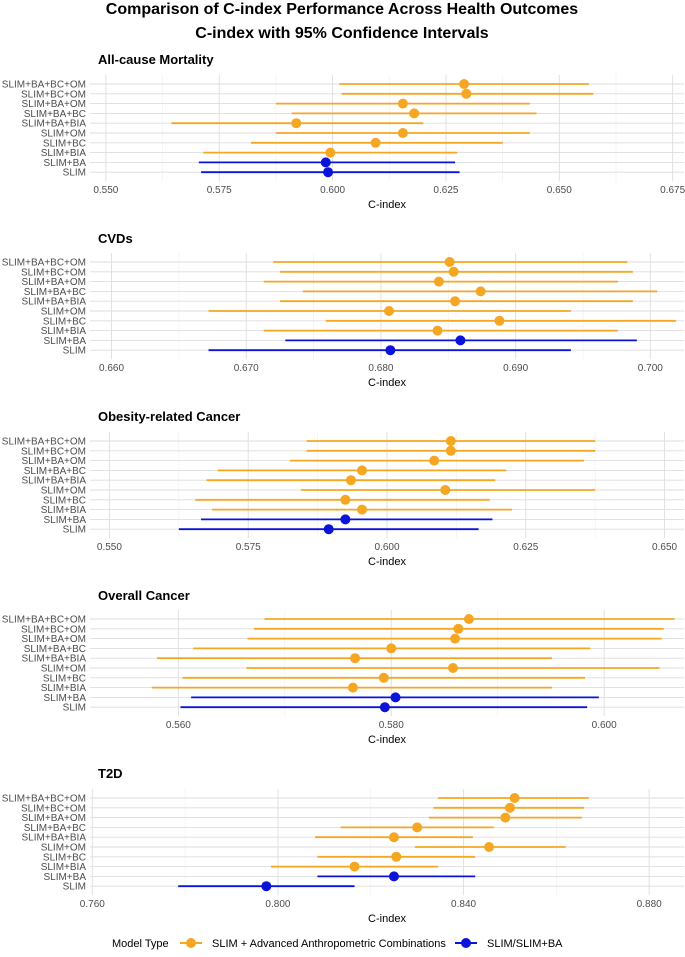 The width and height of the screenshot is (685, 957). Describe the element at coordinates (515, 368) in the screenshot. I see `x-tick-label: 0.690` at that location.